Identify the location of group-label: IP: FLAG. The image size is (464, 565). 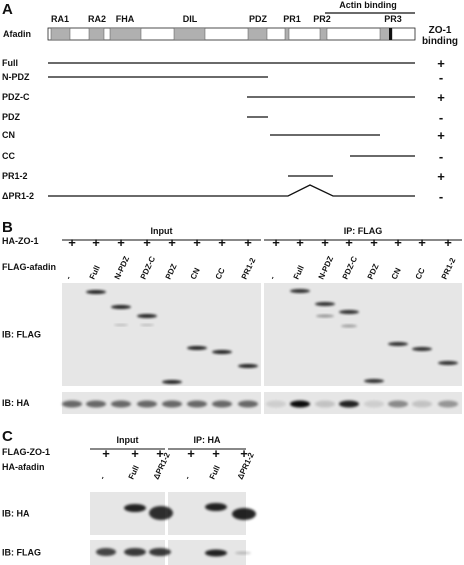
(363, 231).